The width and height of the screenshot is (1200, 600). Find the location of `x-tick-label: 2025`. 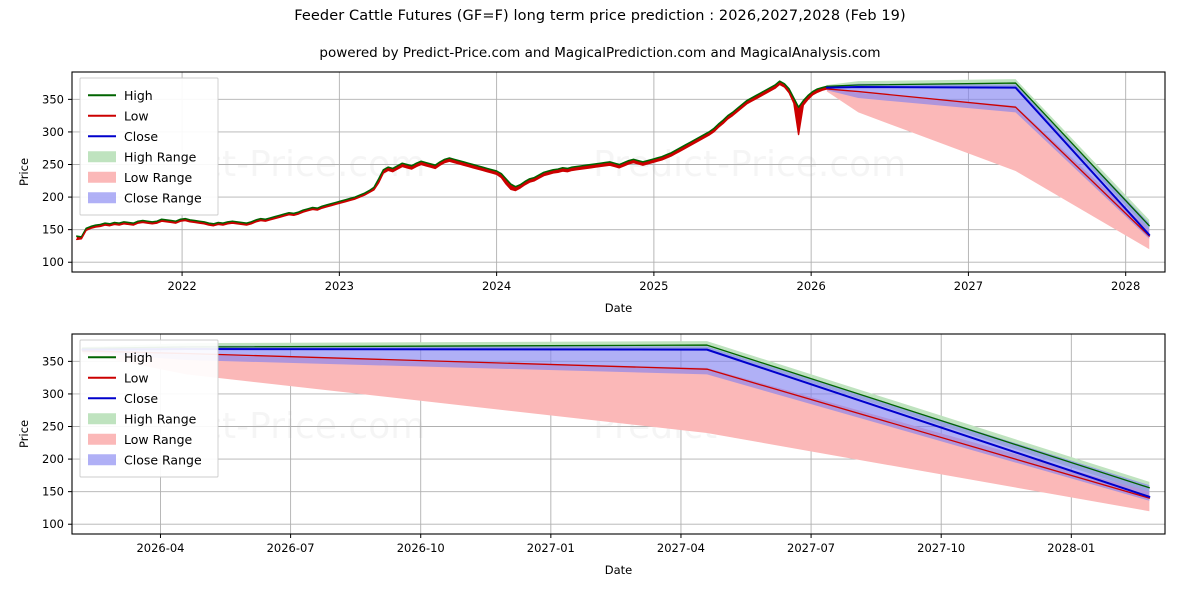

x-tick-label: 2025 is located at coordinates (653, 286).